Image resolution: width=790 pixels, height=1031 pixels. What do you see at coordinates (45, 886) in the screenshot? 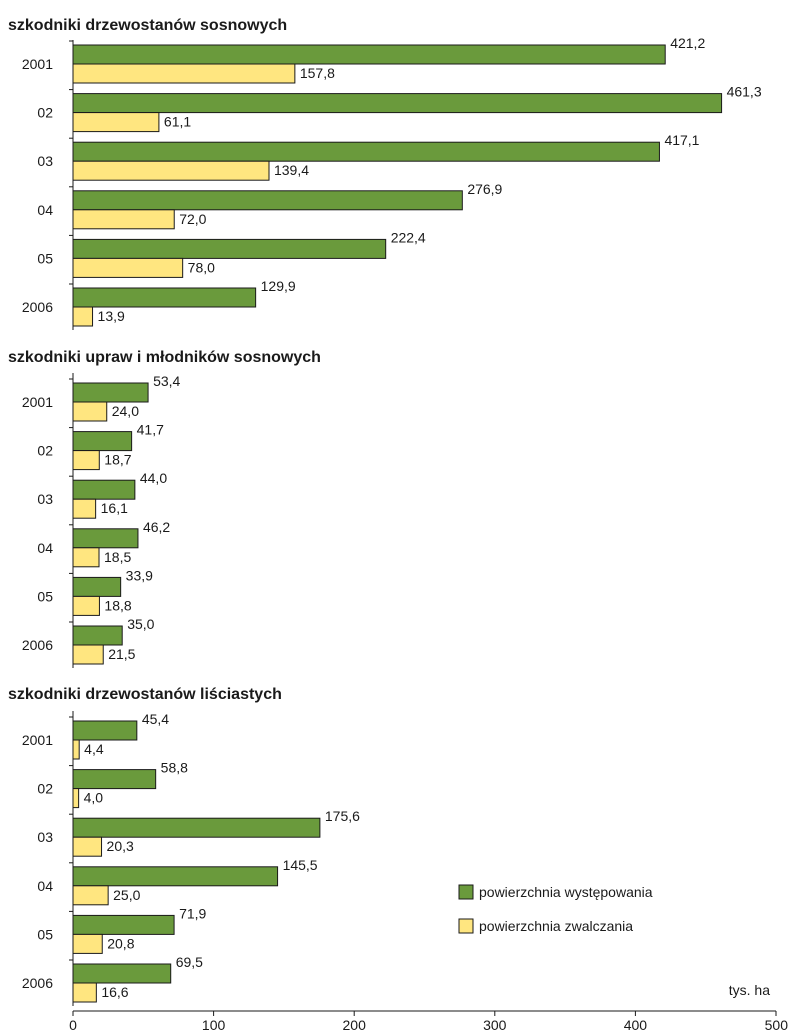
I see `category-label: 04` at bounding box center [45, 886].